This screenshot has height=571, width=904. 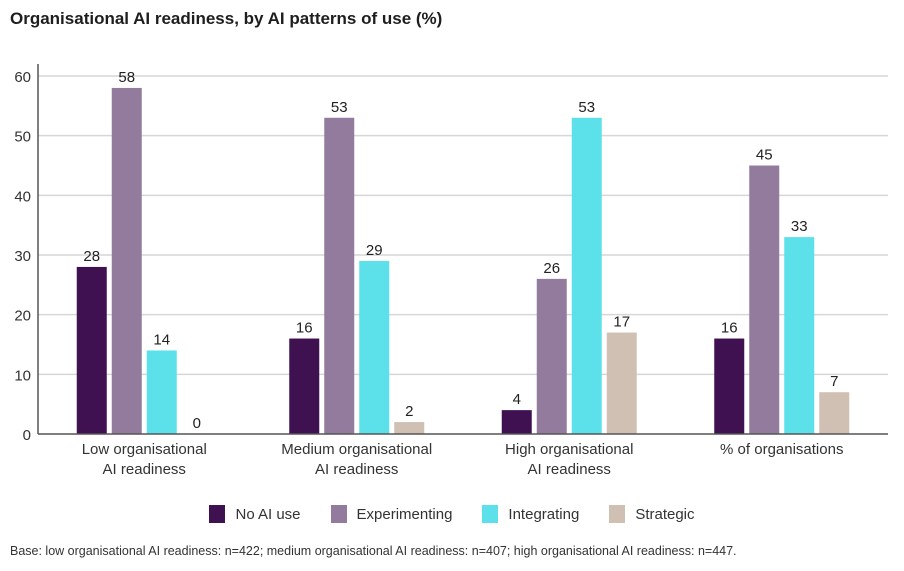 What do you see at coordinates (126, 77) in the screenshot?
I see `data-label: 58` at bounding box center [126, 77].